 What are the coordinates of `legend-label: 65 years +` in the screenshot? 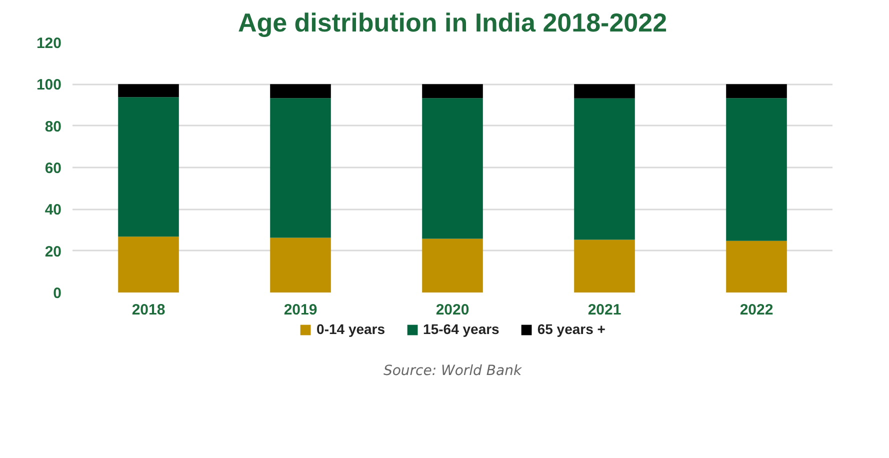 It's located at (571, 329).